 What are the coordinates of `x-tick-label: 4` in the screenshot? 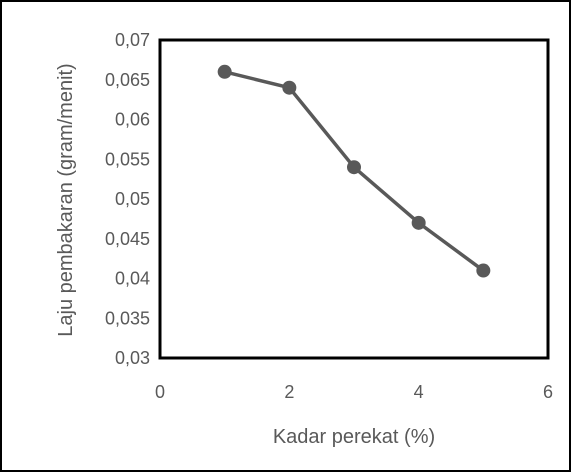 It's located at (419, 392).